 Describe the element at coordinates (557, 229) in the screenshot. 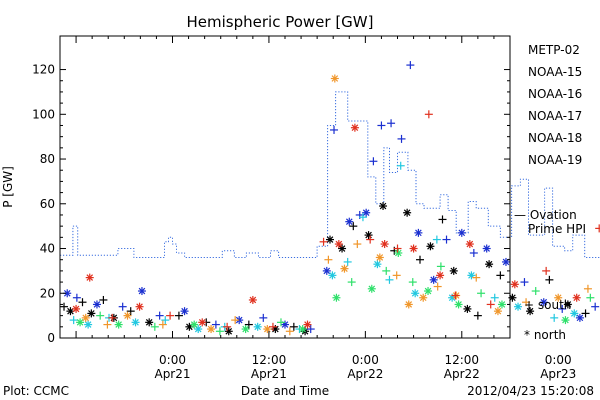

I see `legend-ovation-label-2: Prime HPI` at that location.